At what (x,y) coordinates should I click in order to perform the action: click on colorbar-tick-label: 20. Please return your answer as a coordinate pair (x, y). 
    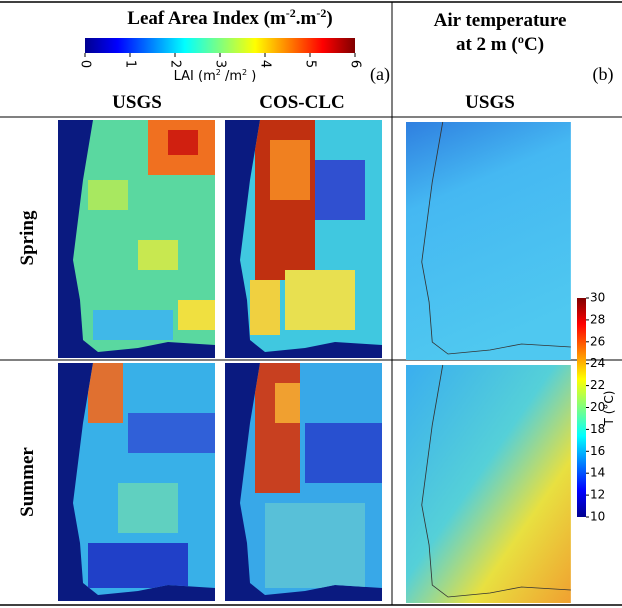
    Looking at the image, I should click on (597, 407).